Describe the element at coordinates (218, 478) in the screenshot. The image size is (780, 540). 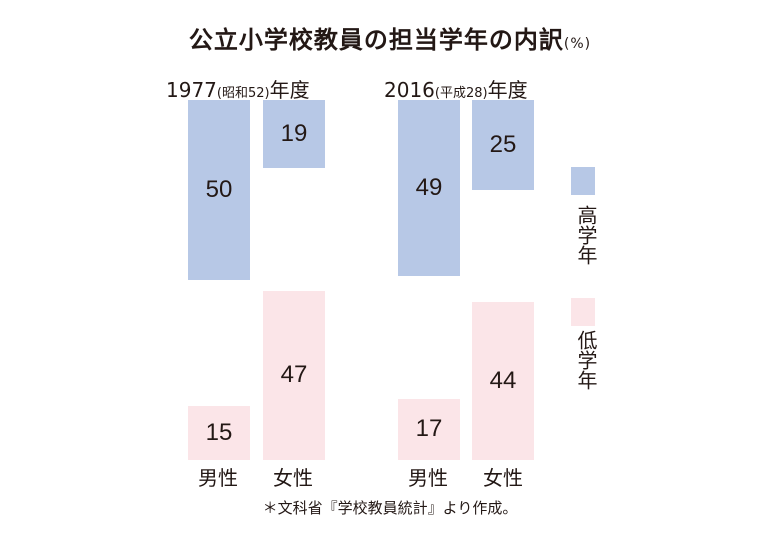
I see `x-label-1977-male: 男性` at that location.